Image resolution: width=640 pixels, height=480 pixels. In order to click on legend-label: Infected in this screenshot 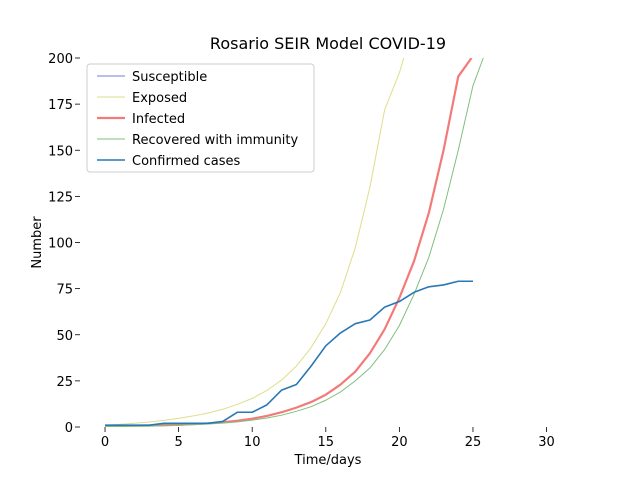, I will do `click(158, 119)`.